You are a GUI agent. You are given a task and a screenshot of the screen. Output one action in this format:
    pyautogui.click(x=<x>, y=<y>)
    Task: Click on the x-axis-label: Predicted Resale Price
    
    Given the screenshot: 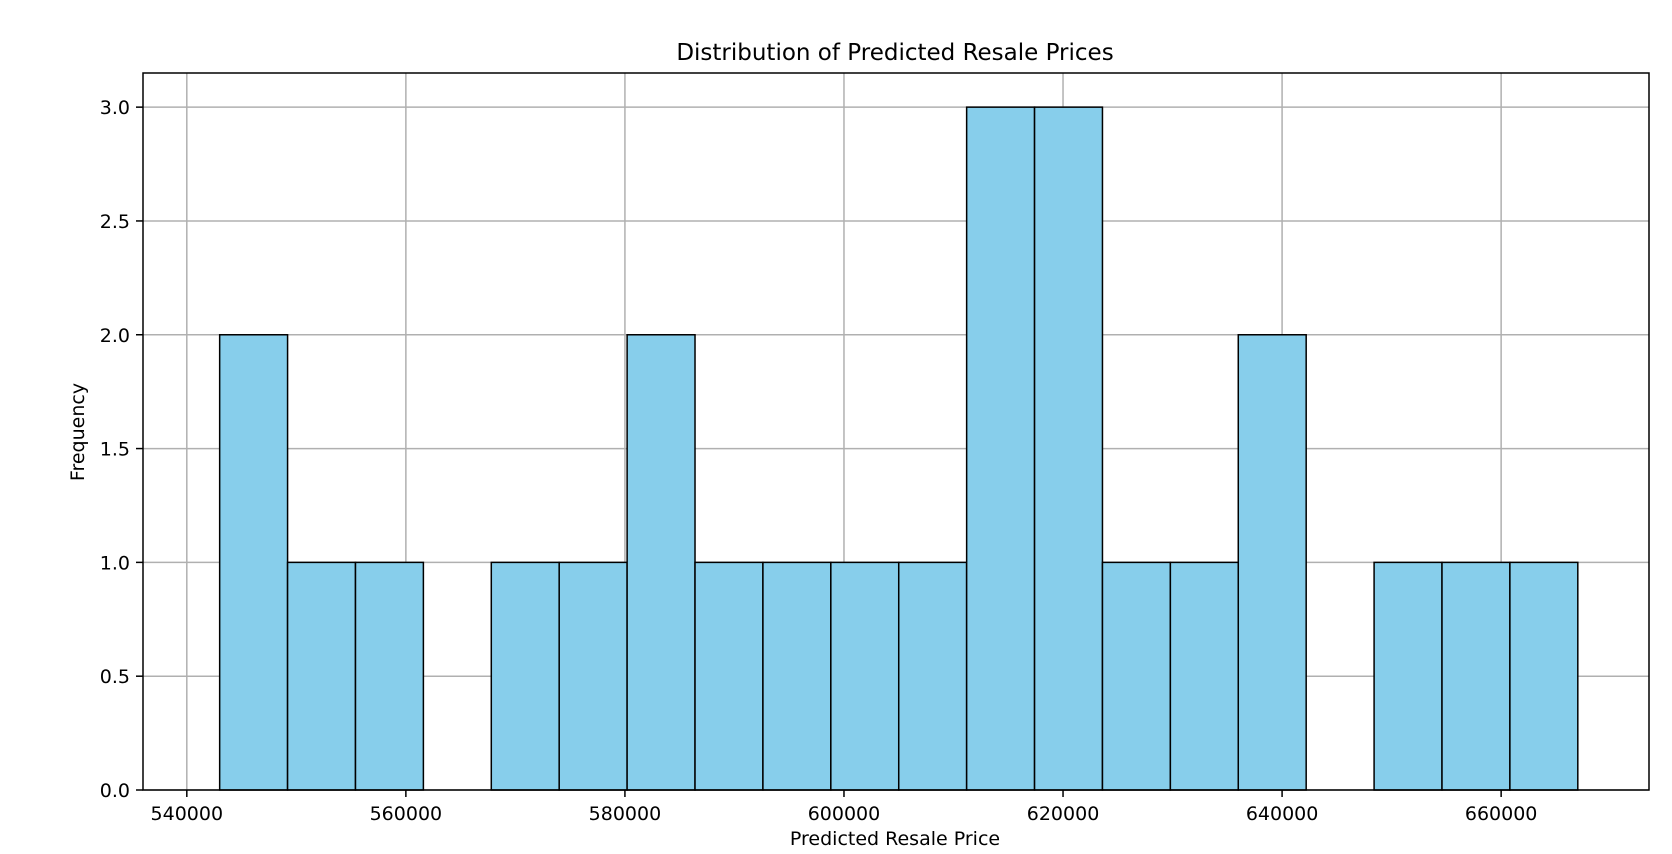 What is the action you would take?
    pyautogui.click(x=895, y=839)
    